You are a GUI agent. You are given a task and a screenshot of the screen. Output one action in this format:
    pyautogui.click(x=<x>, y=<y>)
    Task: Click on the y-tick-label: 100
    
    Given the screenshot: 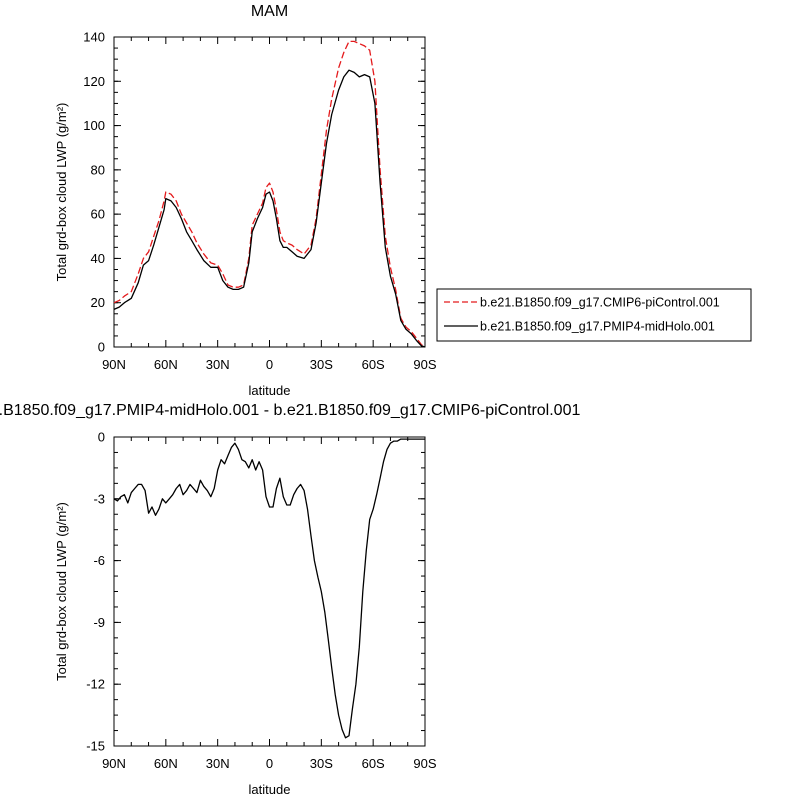 What is the action you would take?
    pyautogui.click(x=94, y=125)
    